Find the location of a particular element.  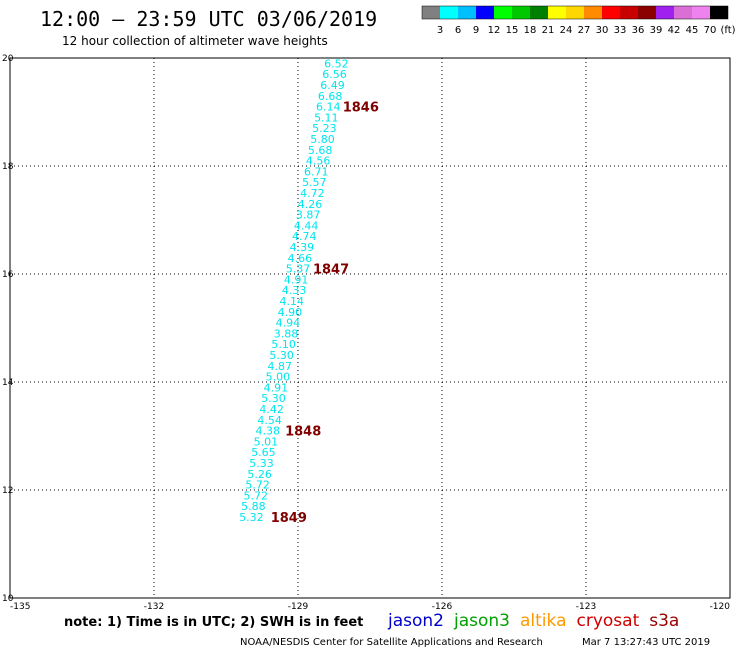

pass-time-label: 1848 is located at coordinates (303, 432).